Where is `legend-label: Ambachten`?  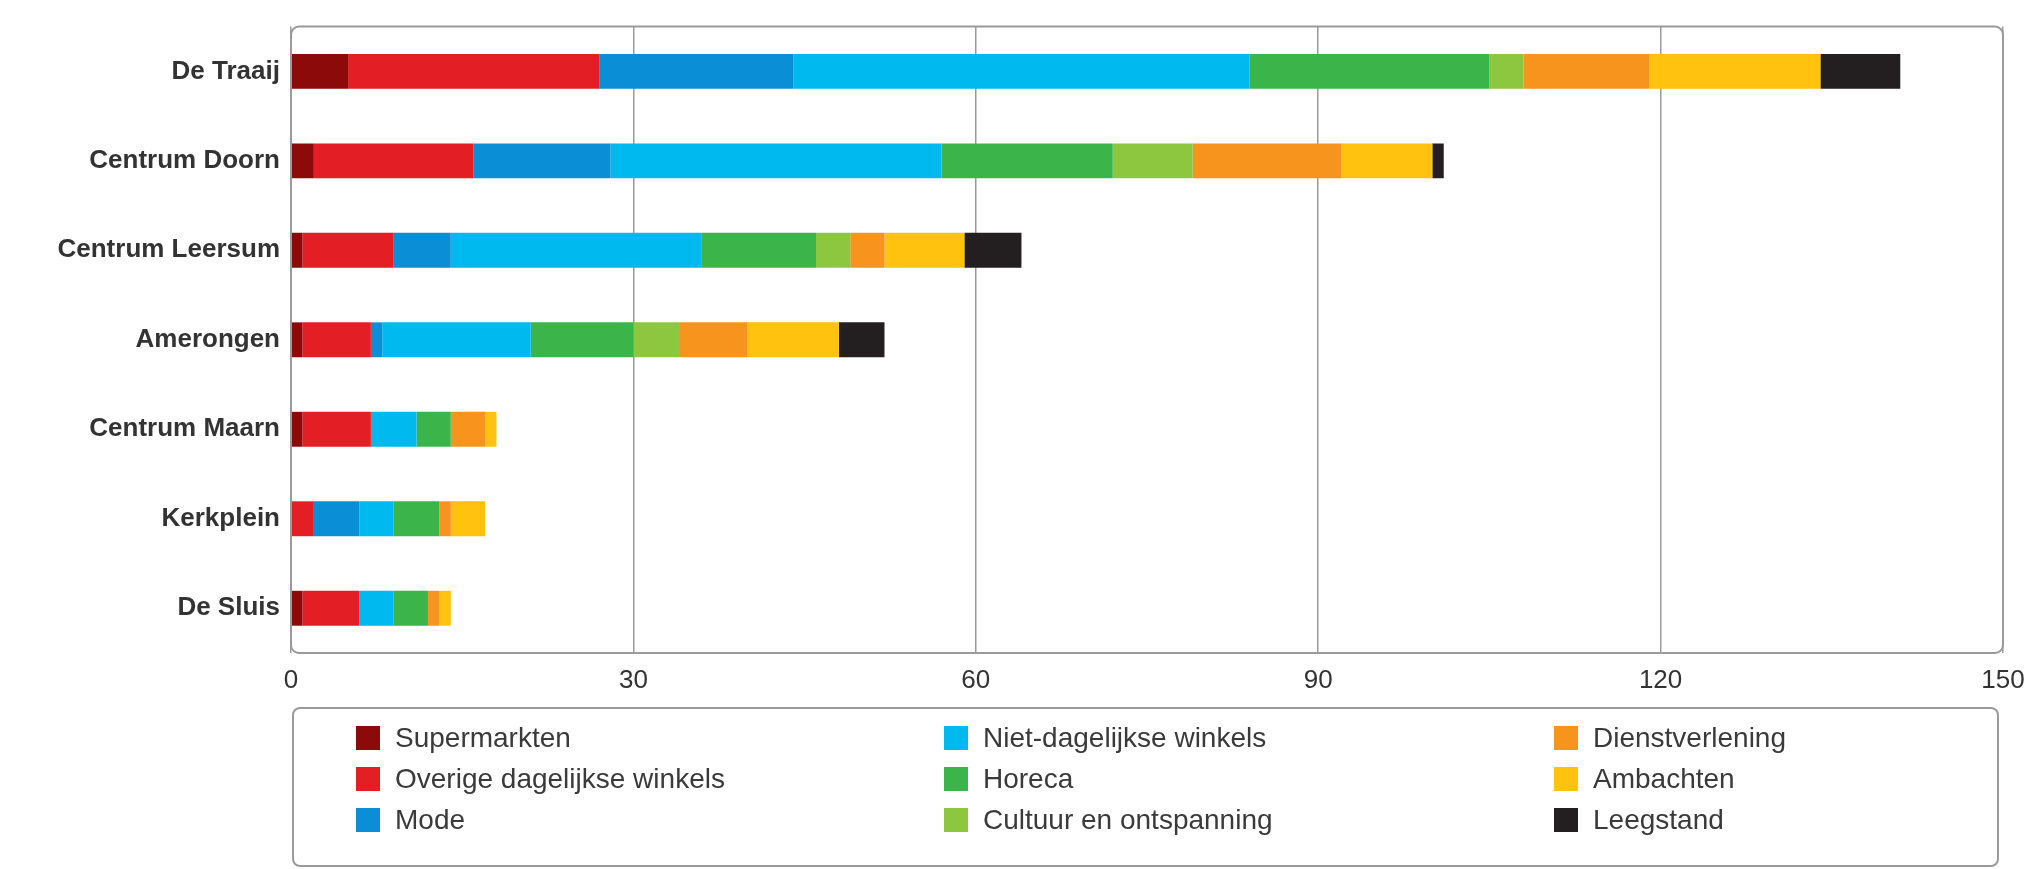 legend-label: Ambachten is located at coordinates (1664, 778).